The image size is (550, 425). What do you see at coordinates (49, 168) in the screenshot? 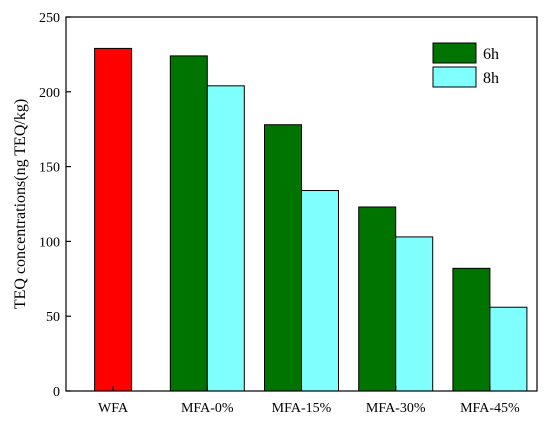
I see `y-tick-label: 150` at bounding box center [49, 168].